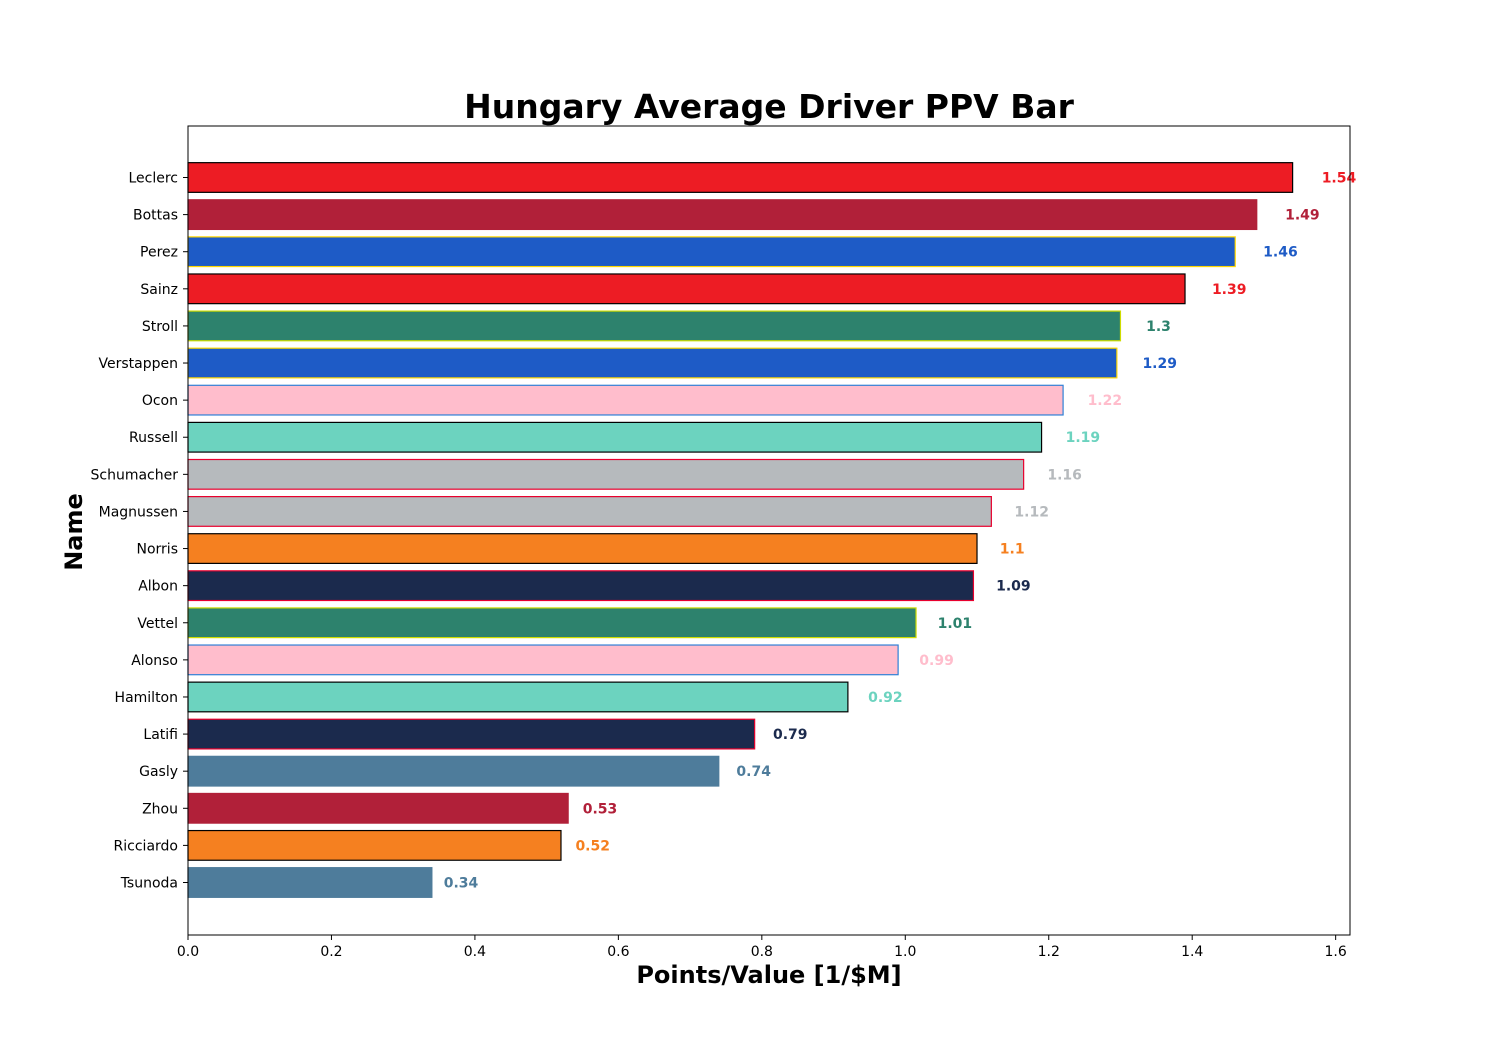  What do you see at coordinates (625, 400) in the screenshot?
I see `bar-ocon` at bounding box center [625, 400].